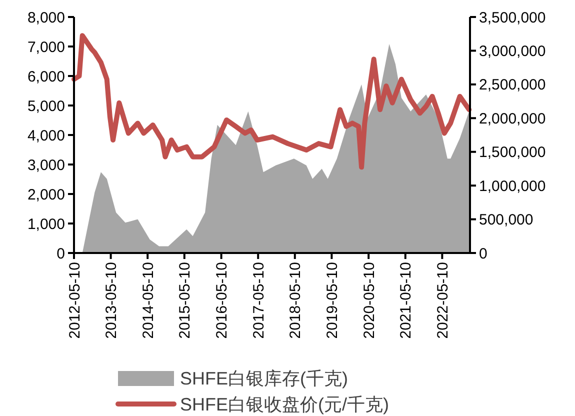  I want to click on y2-tick-label: 1,000,000, so click(512, 186).